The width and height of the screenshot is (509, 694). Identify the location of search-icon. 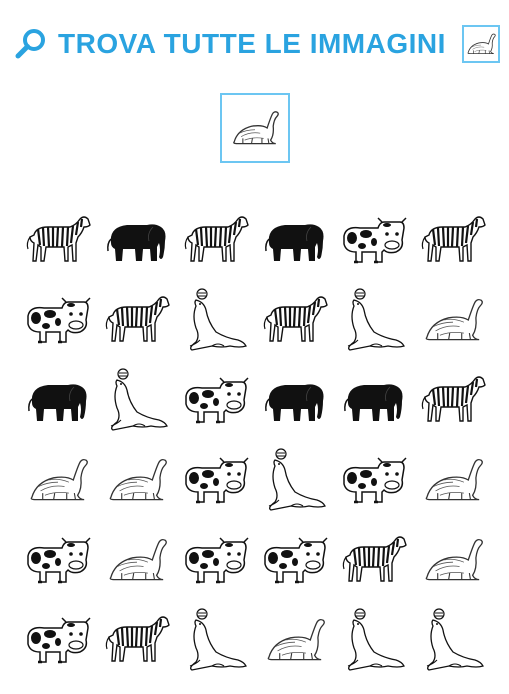
(30, 44).